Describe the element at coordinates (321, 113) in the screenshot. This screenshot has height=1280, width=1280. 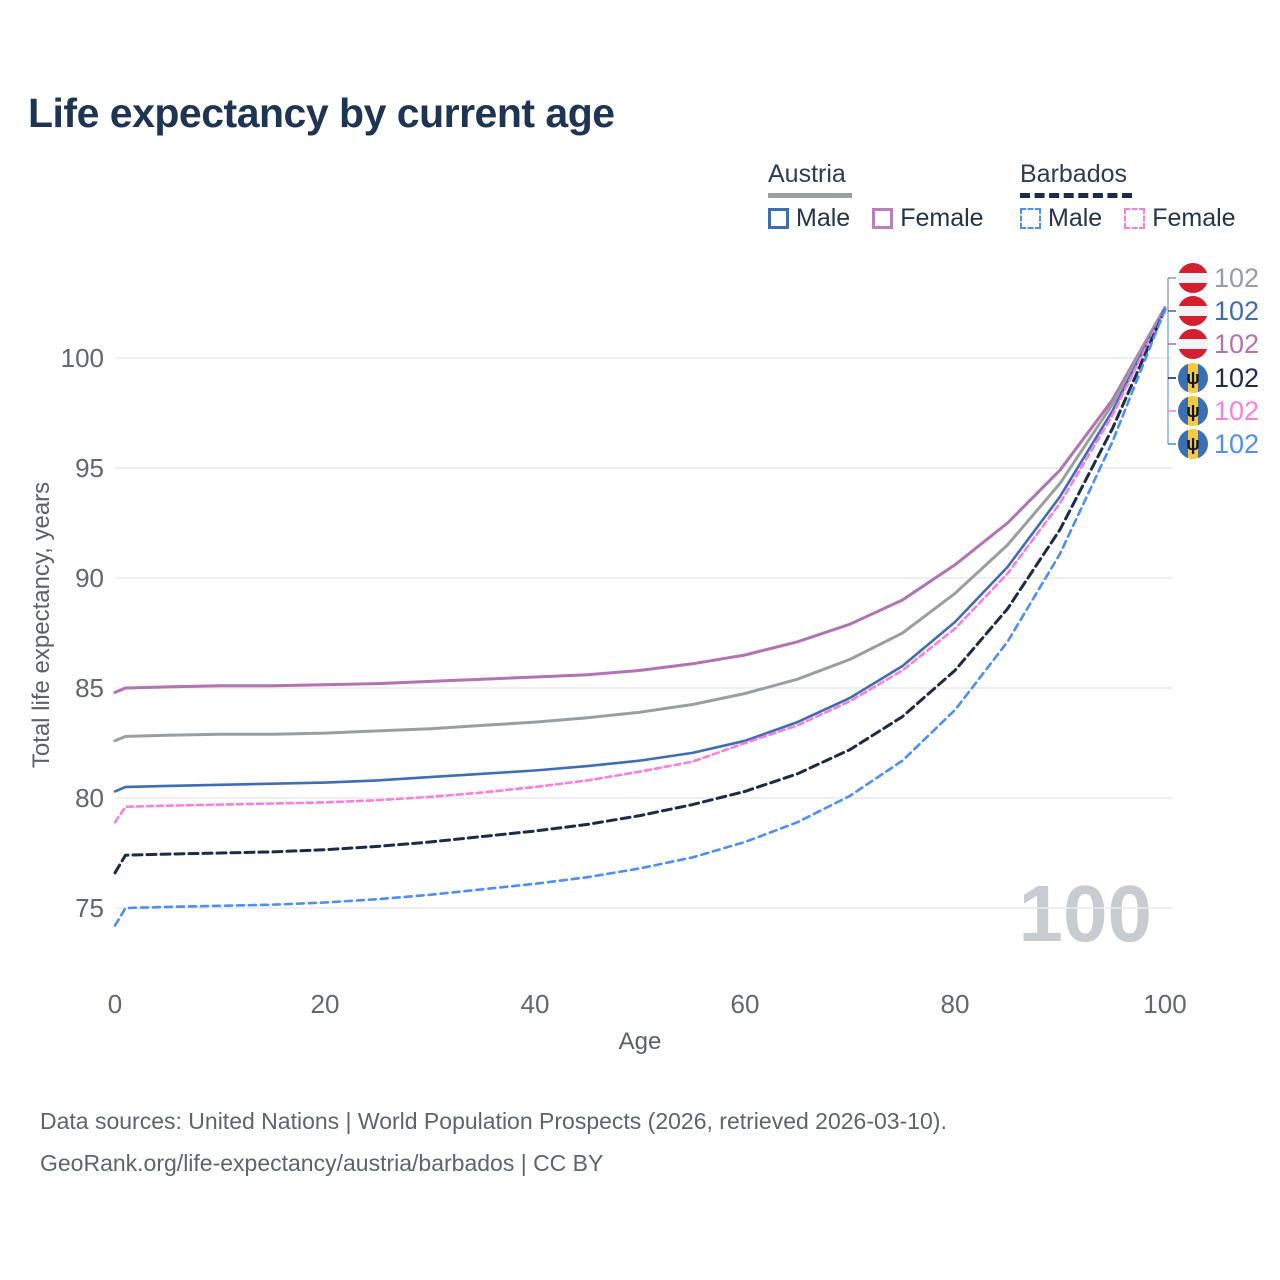
I see `page-title: Life expectancy by current age` at that location.